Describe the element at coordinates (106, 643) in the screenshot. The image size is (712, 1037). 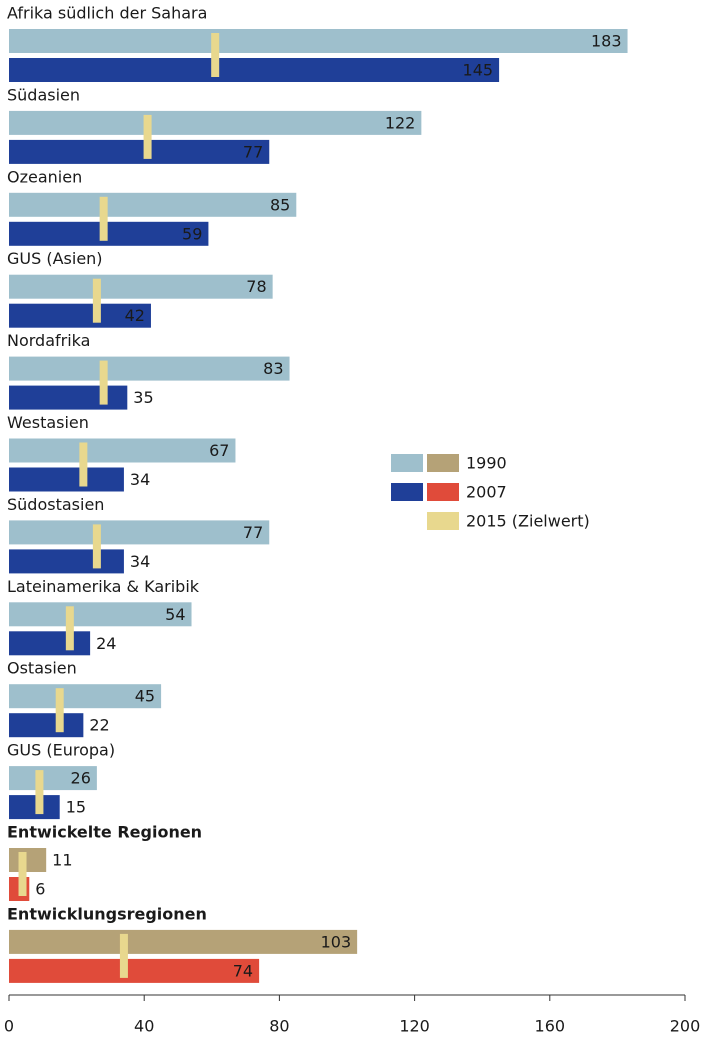
I see `value-label: 24` at that location.